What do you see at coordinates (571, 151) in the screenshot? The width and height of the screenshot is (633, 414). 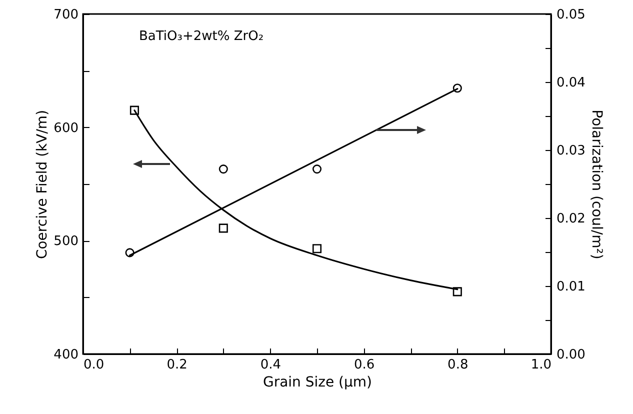 I see `y2-tick-label: 0.03` at bounding box center [571, 151].